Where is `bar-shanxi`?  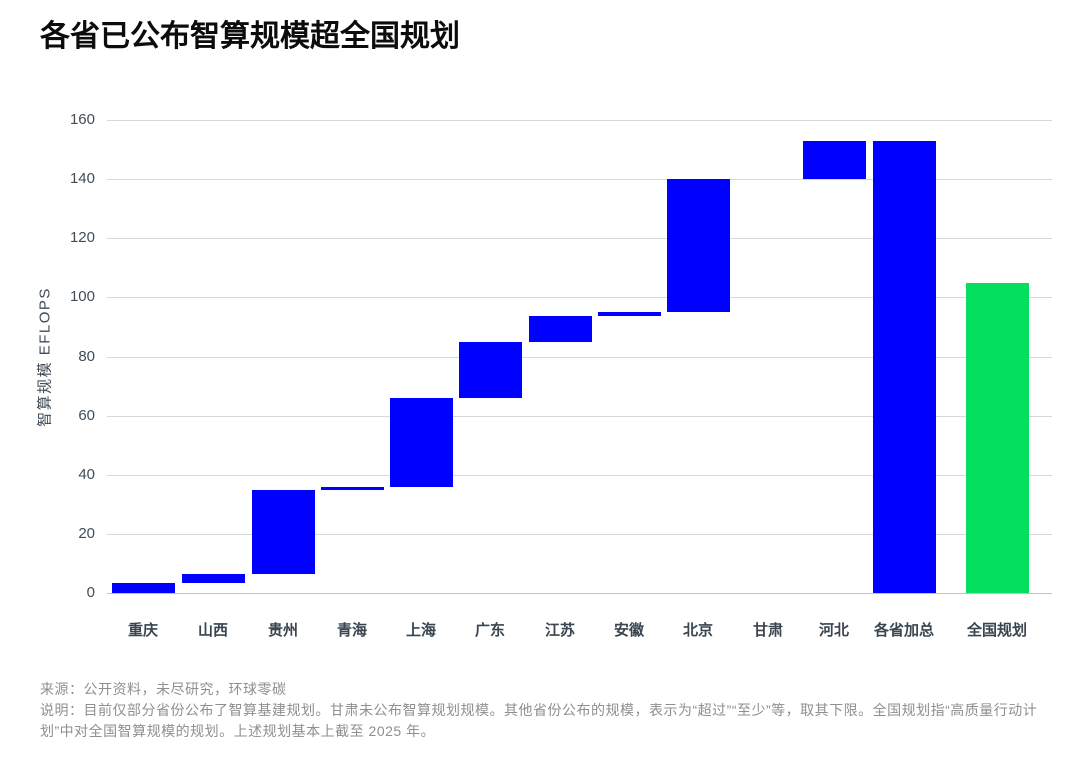
bar-shanxi is located at coordinates (213, 578).